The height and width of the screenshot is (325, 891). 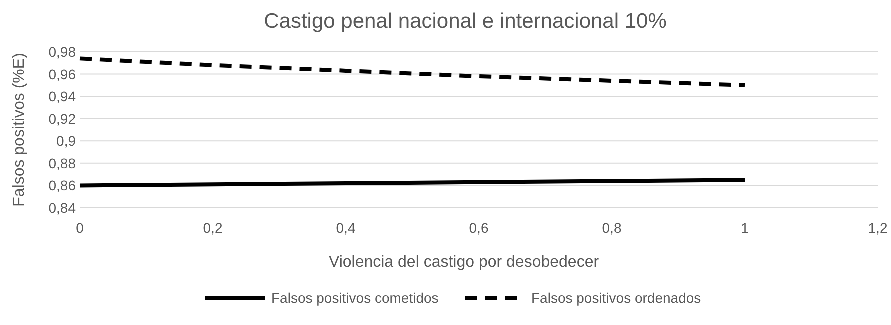 What do you see at coordinates (355, 298) in the screenshot?
I see `legend-label: Falsos positivos cometidos` at bounding box center [355, 298].